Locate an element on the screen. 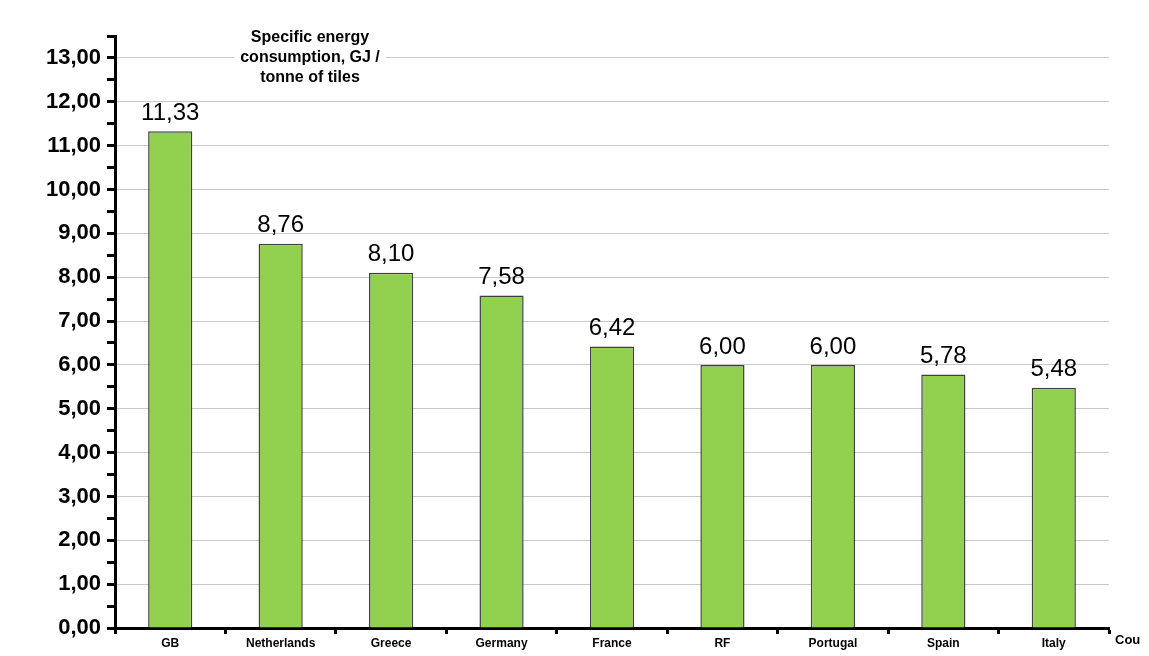 Image resolution: width=1149 pixels, height=656 pixels. x-axis-title: Cou is located at coordinates (1128, 640).